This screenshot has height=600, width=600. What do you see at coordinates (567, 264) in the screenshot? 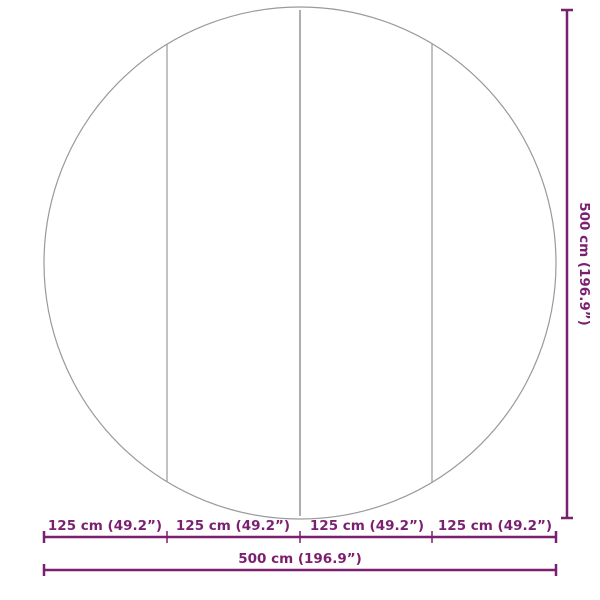
I see `height-dimension` at bounding box center [567, 264].